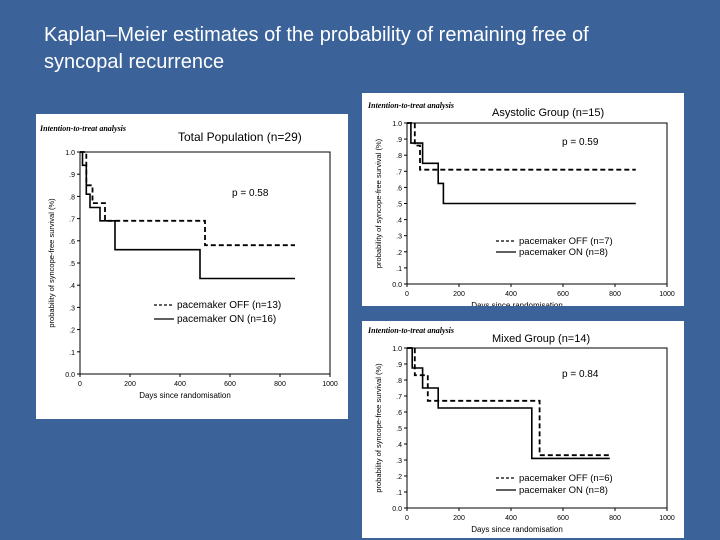 This screenshot has height=540, width=720. Describe the element at coordinates (410, 105) in the screenshot. I see `asystolic-panel-label: Intention-to-treat analysis` at that location.